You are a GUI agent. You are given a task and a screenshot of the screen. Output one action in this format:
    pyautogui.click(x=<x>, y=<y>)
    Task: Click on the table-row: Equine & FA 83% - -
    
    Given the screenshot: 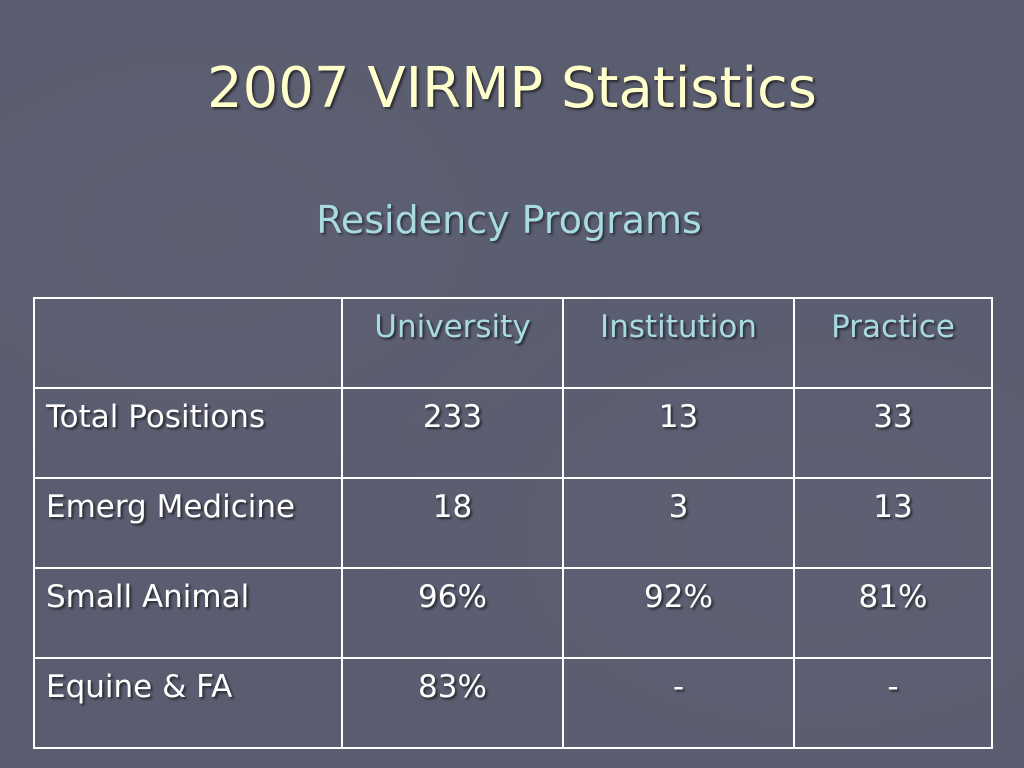 What is the action you would take?
    pyautogui.click(x=513, y=703)
    